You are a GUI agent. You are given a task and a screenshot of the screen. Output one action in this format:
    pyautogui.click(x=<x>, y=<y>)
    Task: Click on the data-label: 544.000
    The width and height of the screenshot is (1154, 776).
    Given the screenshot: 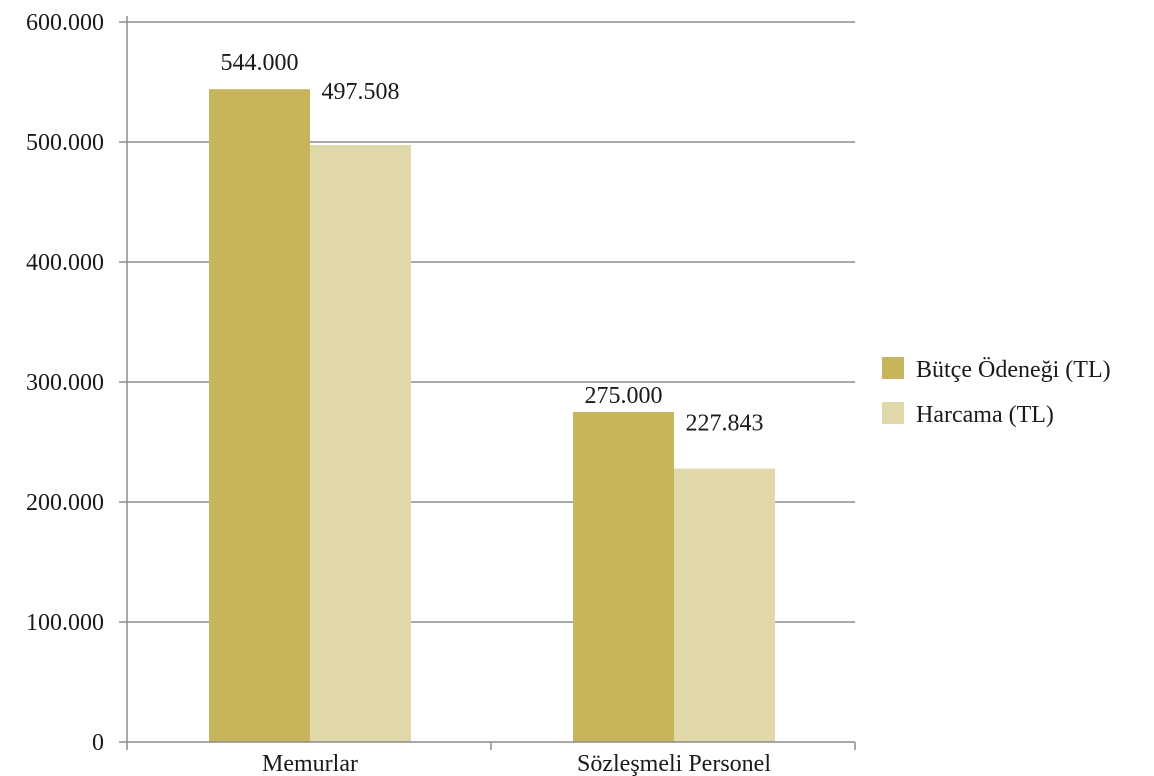 What is the action you would take?
    pyautogui.click(x=260, y=63)
    